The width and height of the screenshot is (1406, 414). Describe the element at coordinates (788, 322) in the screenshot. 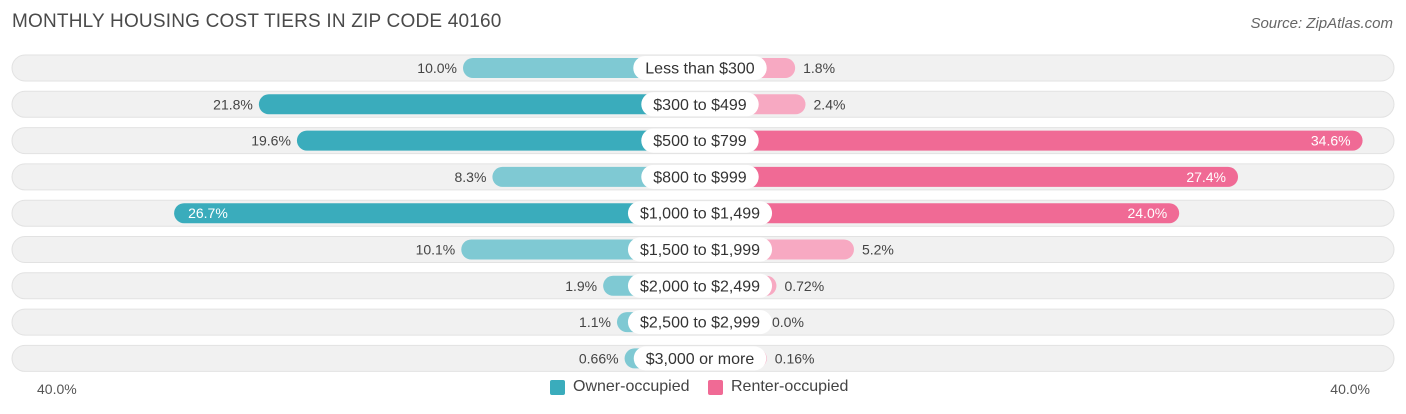

I see `renter-value-label: 0.0%` at that location.